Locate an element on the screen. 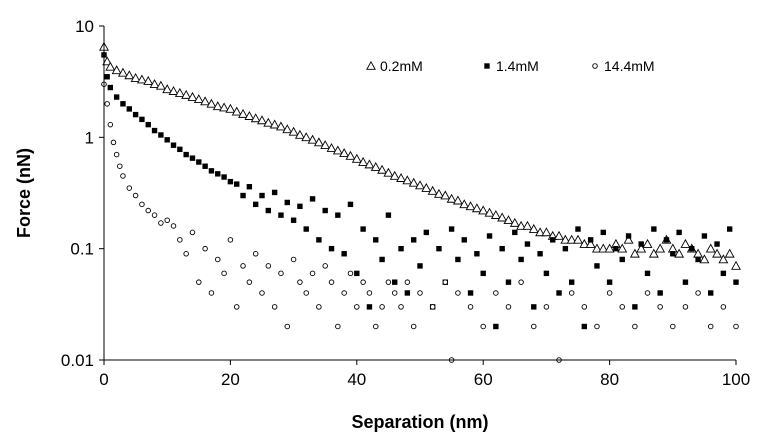  legend-label: 0.2mM is located at coordinates (401, 66).